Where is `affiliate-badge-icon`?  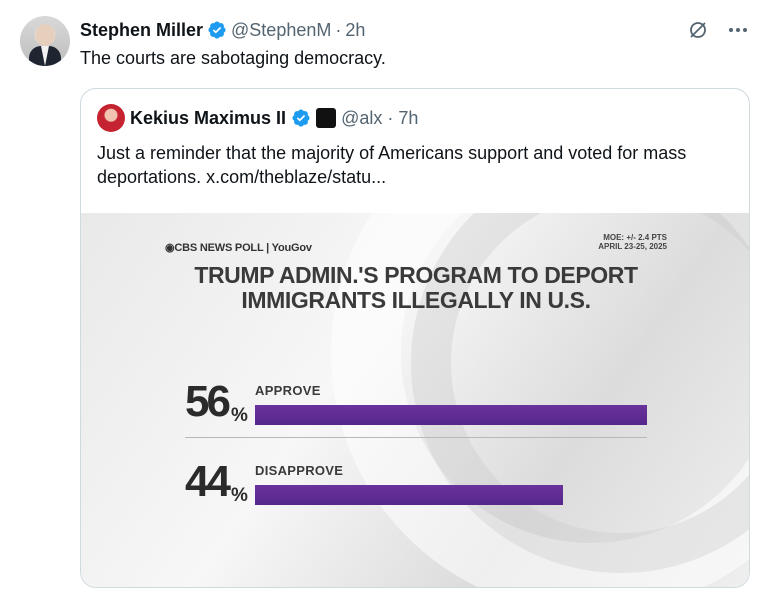
affiliate-badge-icon is located at coordinates (326, 118).